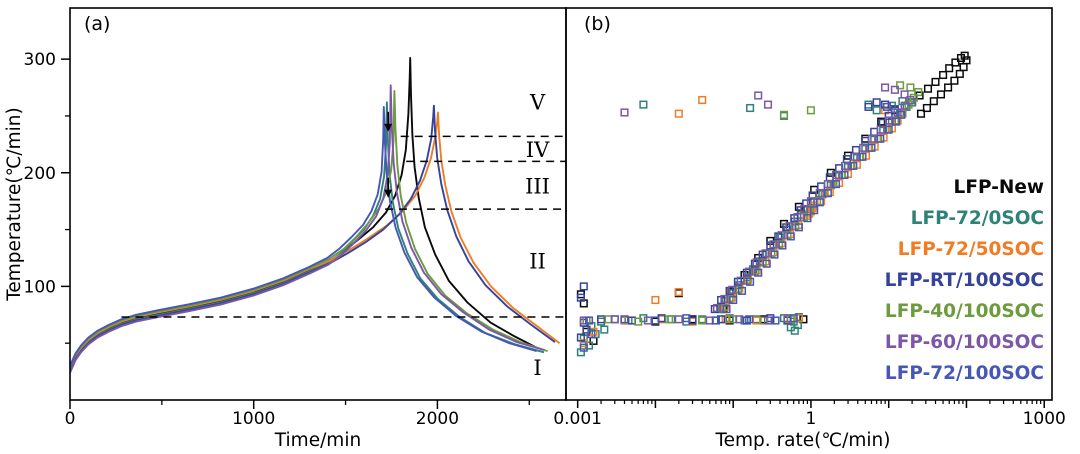  I want to click on panel-a-x-tick-label: 0, so click(70, 419).